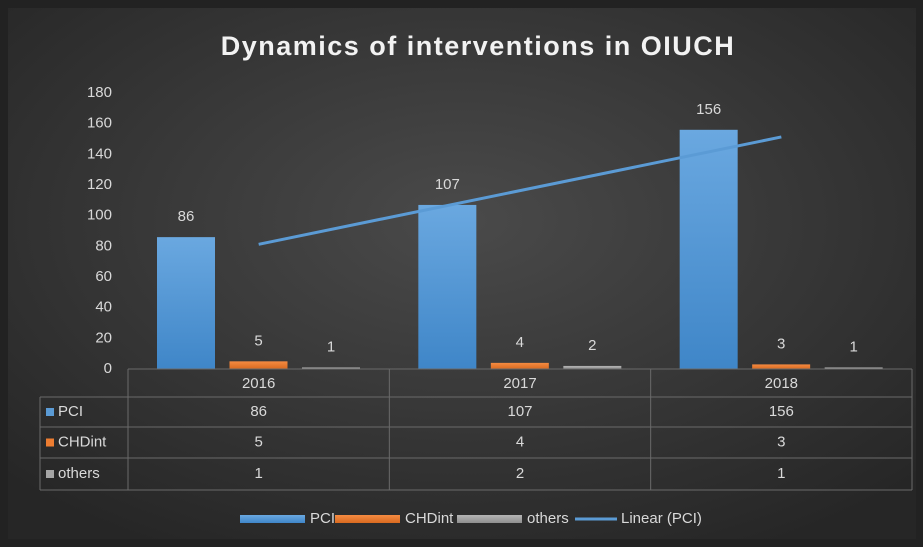 This screenshot has width=923, height=547. Describe the element at coordinates (103, 245) in the screenshot. I see `y-tick-label: 80` at that location.